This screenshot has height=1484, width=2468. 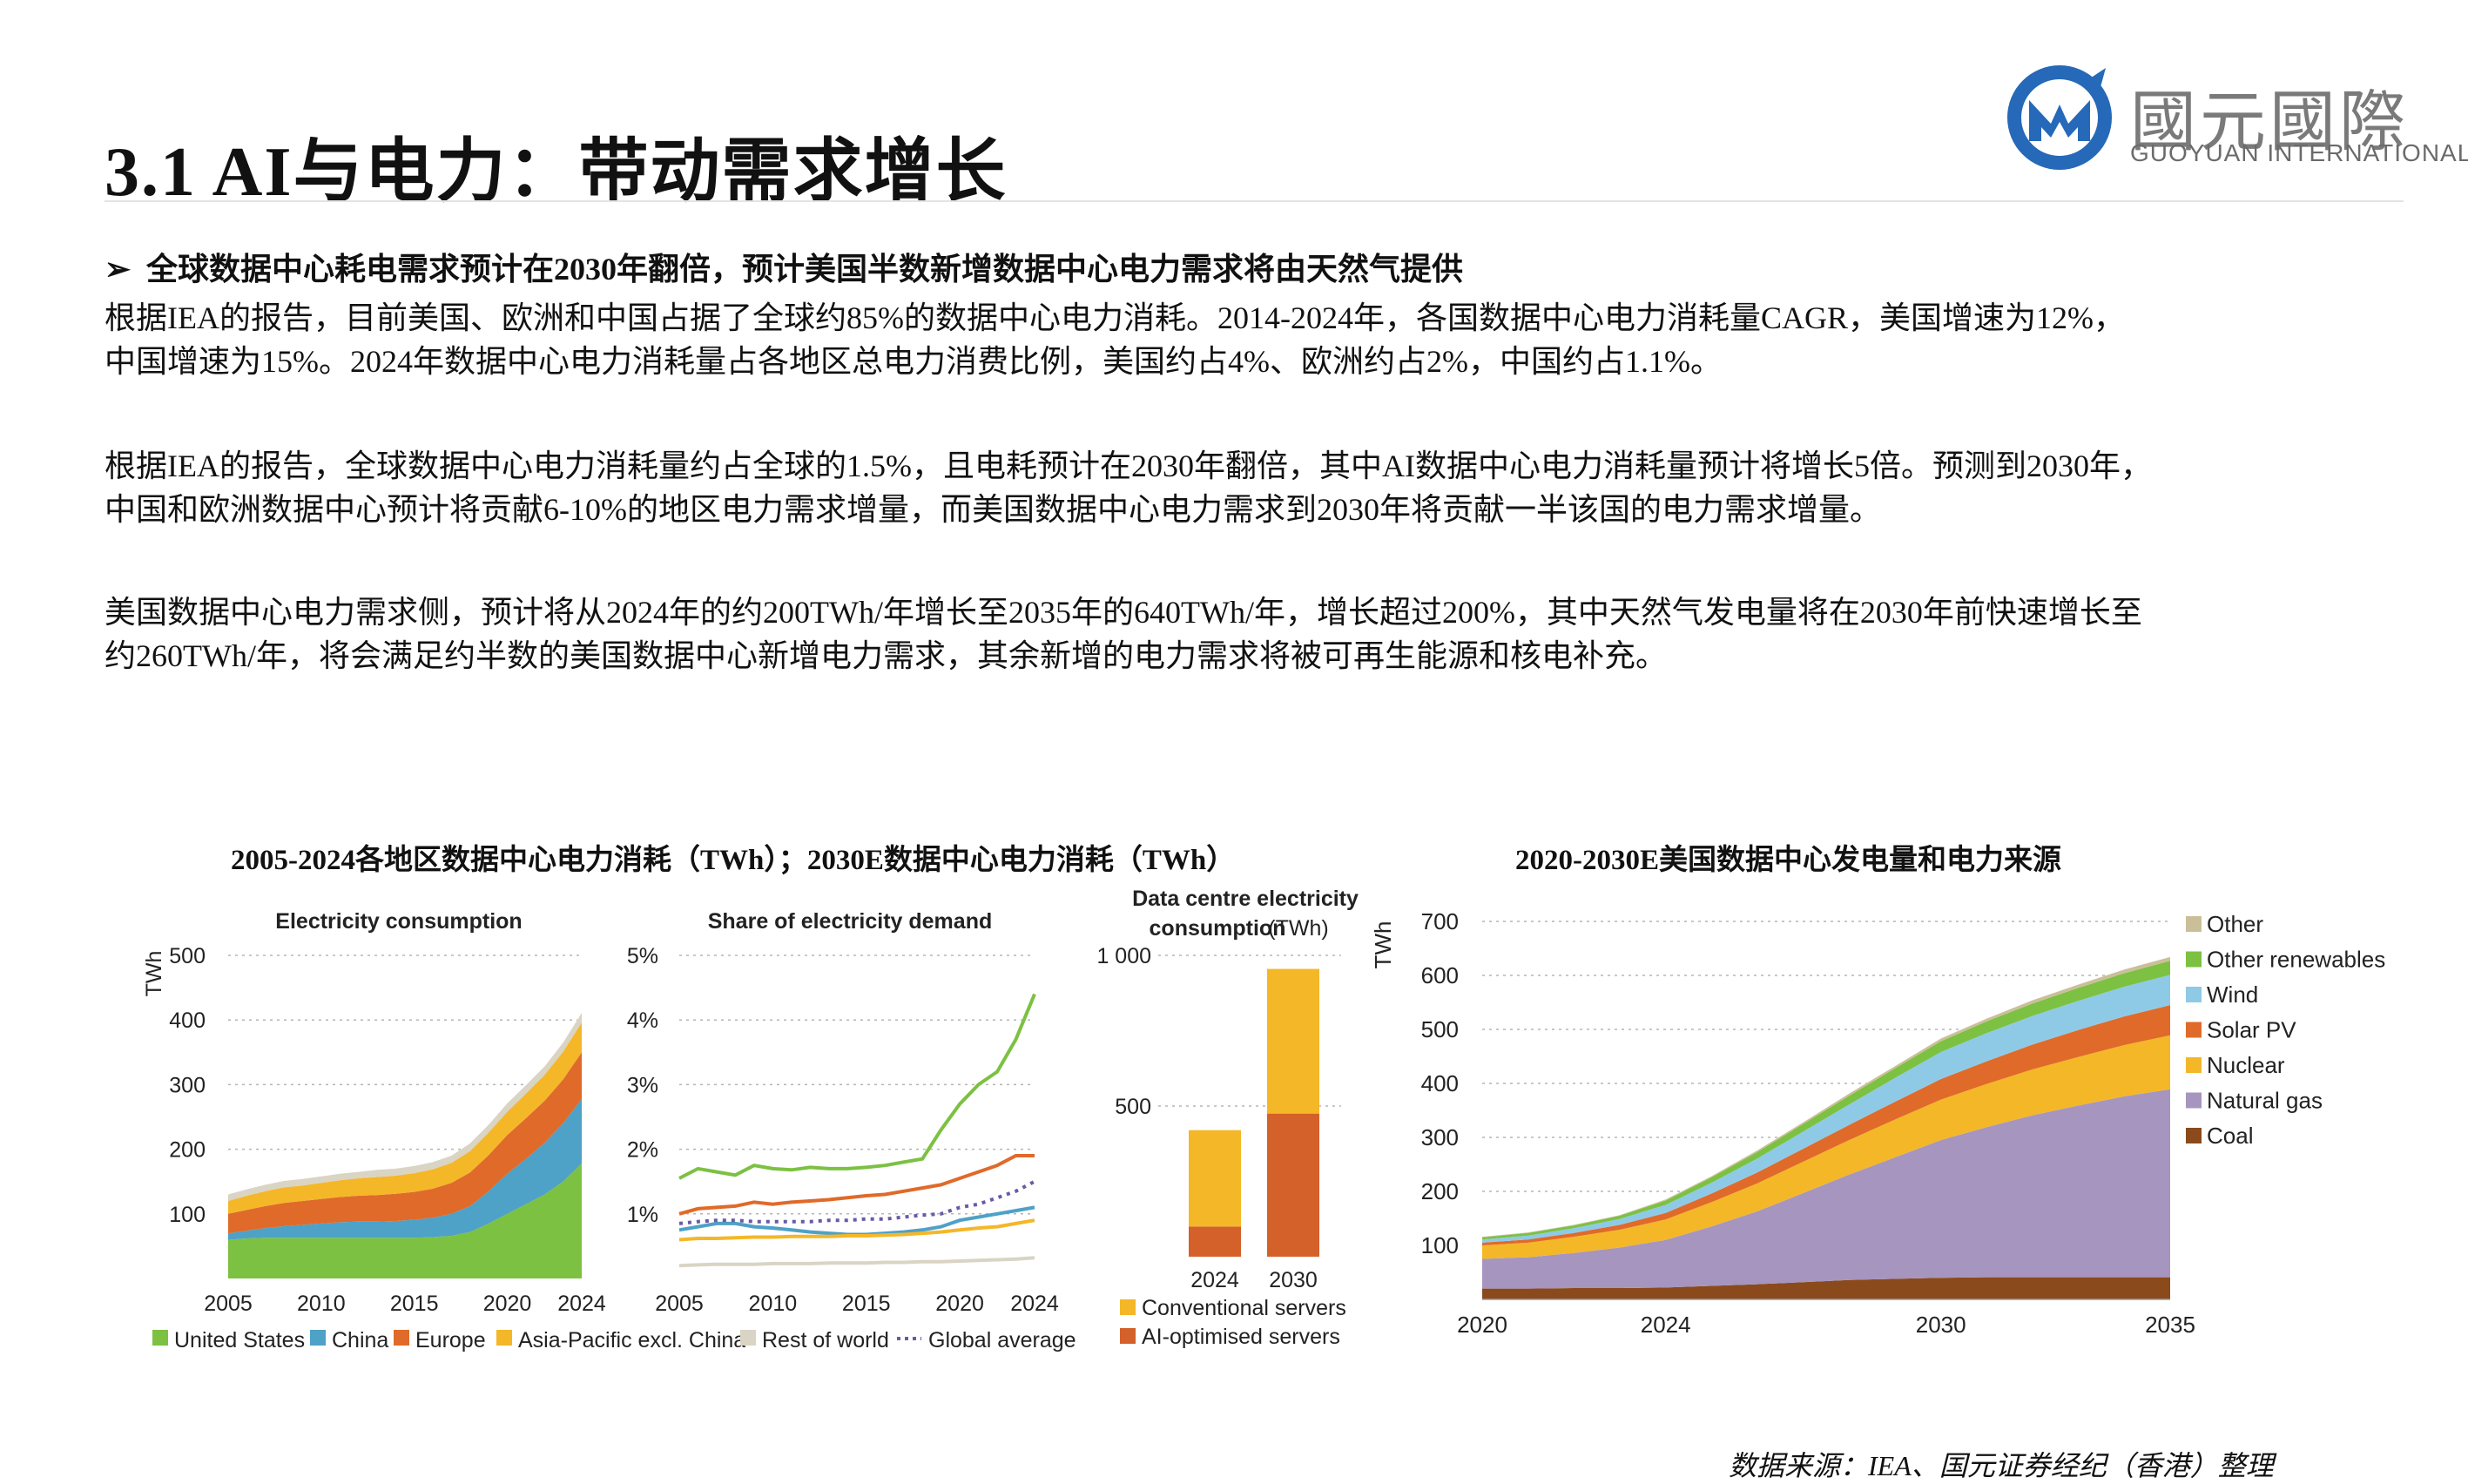 What do you see at coordinates (2299, 152) in the screenshot?
I see `logo-english-name: GUOYUAN INTERNATIONAL` at bounding box center [2299, 152].